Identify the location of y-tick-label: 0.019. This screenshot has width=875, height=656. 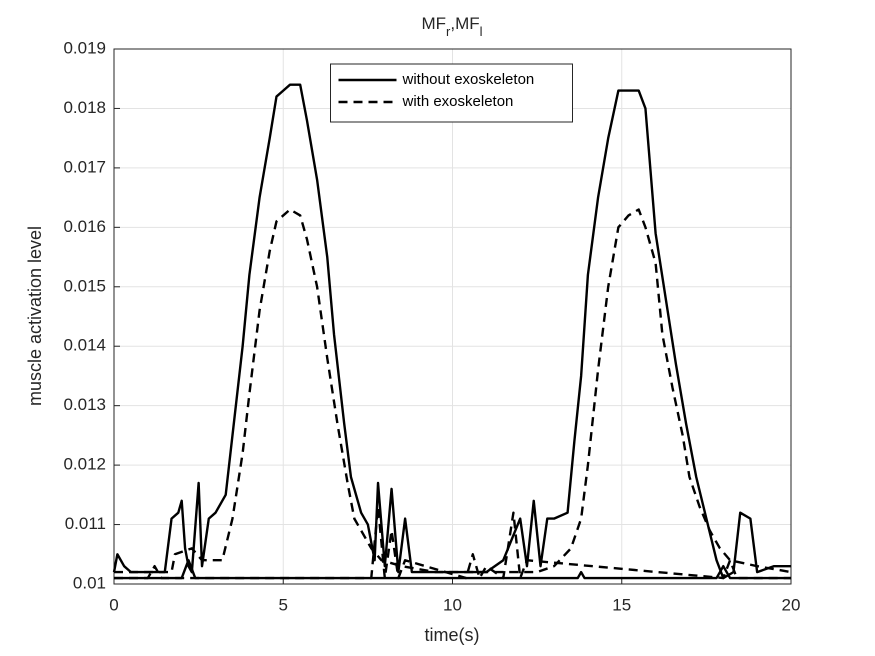
(84, 47).